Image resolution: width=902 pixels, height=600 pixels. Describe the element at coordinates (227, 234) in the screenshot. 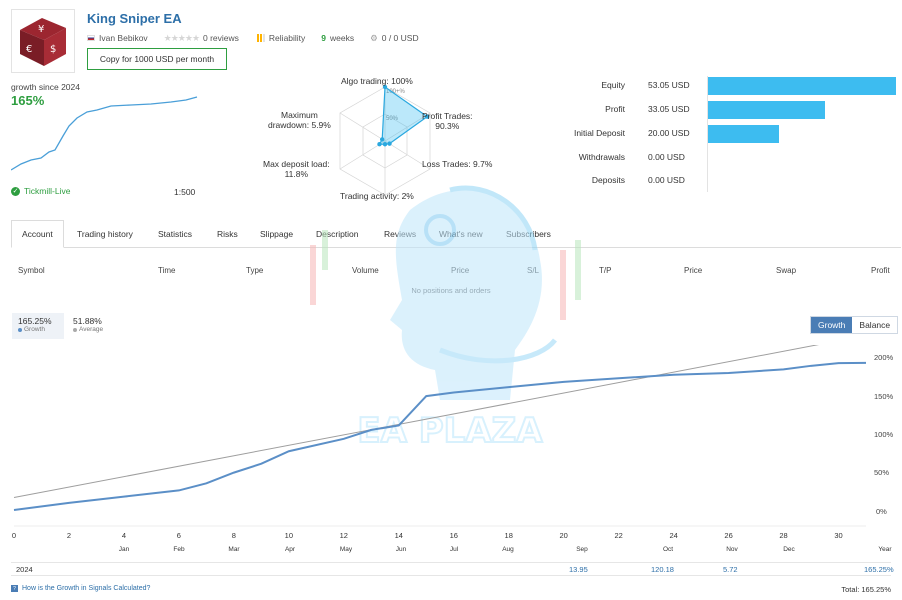

I see `tab-risks: Risks` at that location.